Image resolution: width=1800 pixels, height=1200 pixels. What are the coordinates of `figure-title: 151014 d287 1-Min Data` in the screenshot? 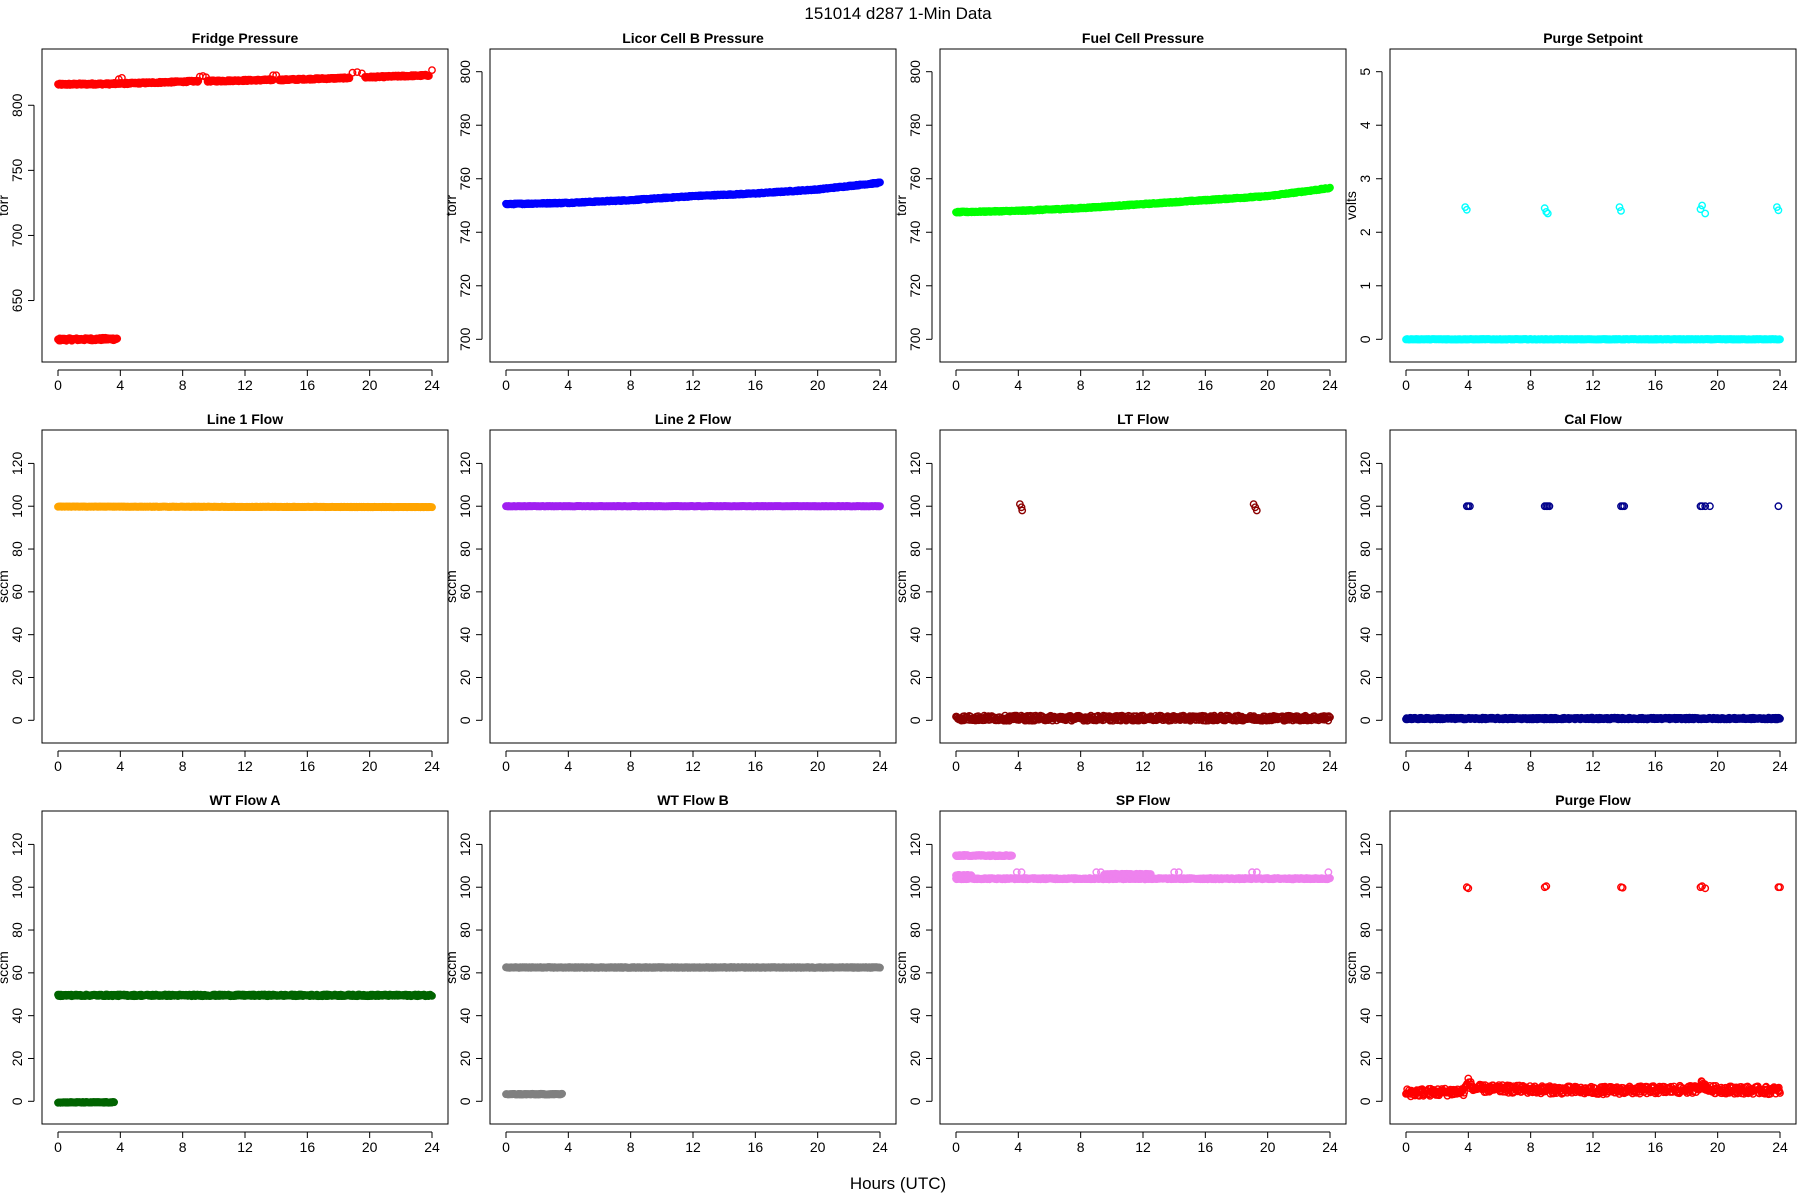 It's located at (898, 13).